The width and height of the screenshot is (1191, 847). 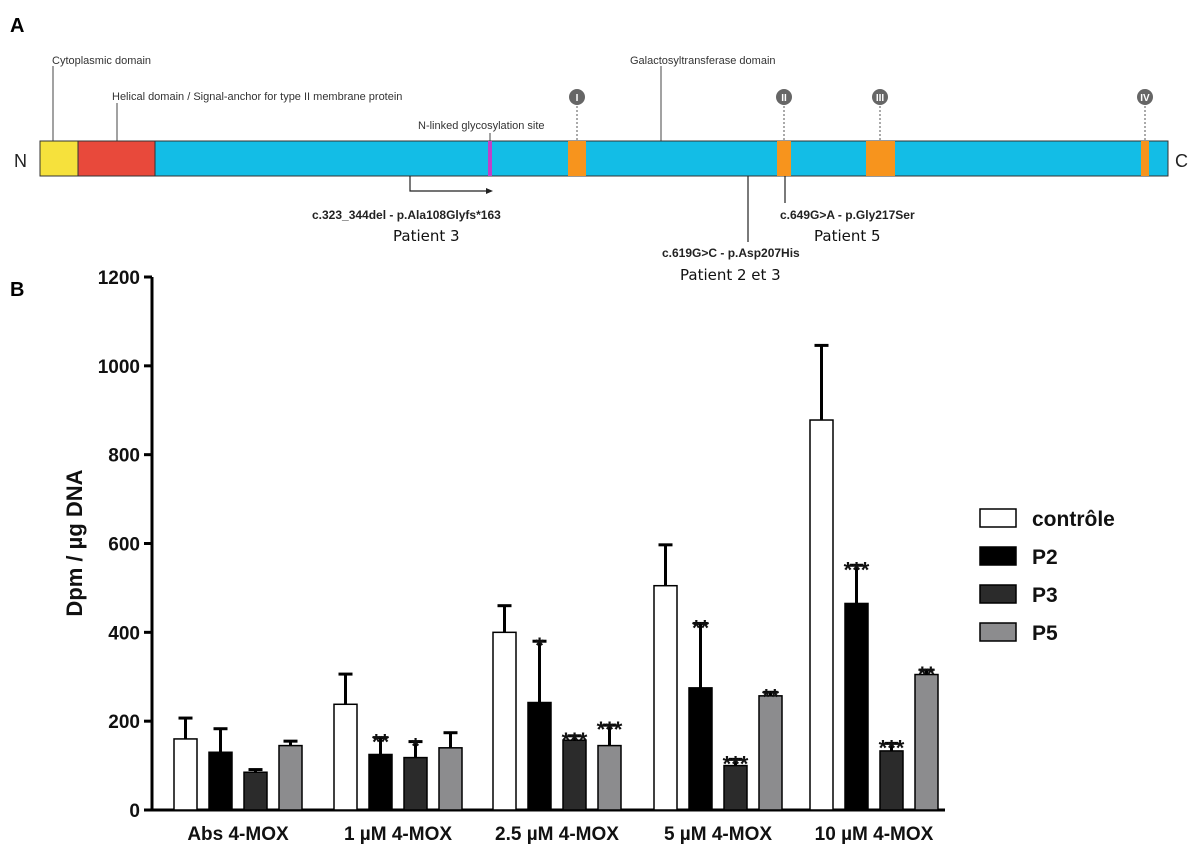 I want to click on motif-i-segment, so click(x=577, y=158).